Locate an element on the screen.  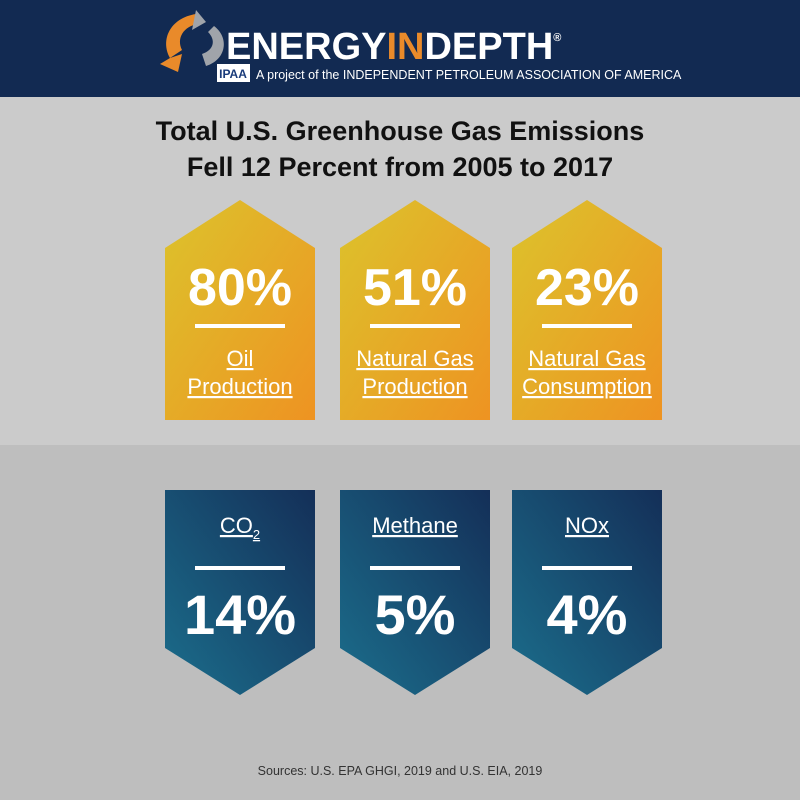
card-label: CO2 is located at coordinates (240, 527).